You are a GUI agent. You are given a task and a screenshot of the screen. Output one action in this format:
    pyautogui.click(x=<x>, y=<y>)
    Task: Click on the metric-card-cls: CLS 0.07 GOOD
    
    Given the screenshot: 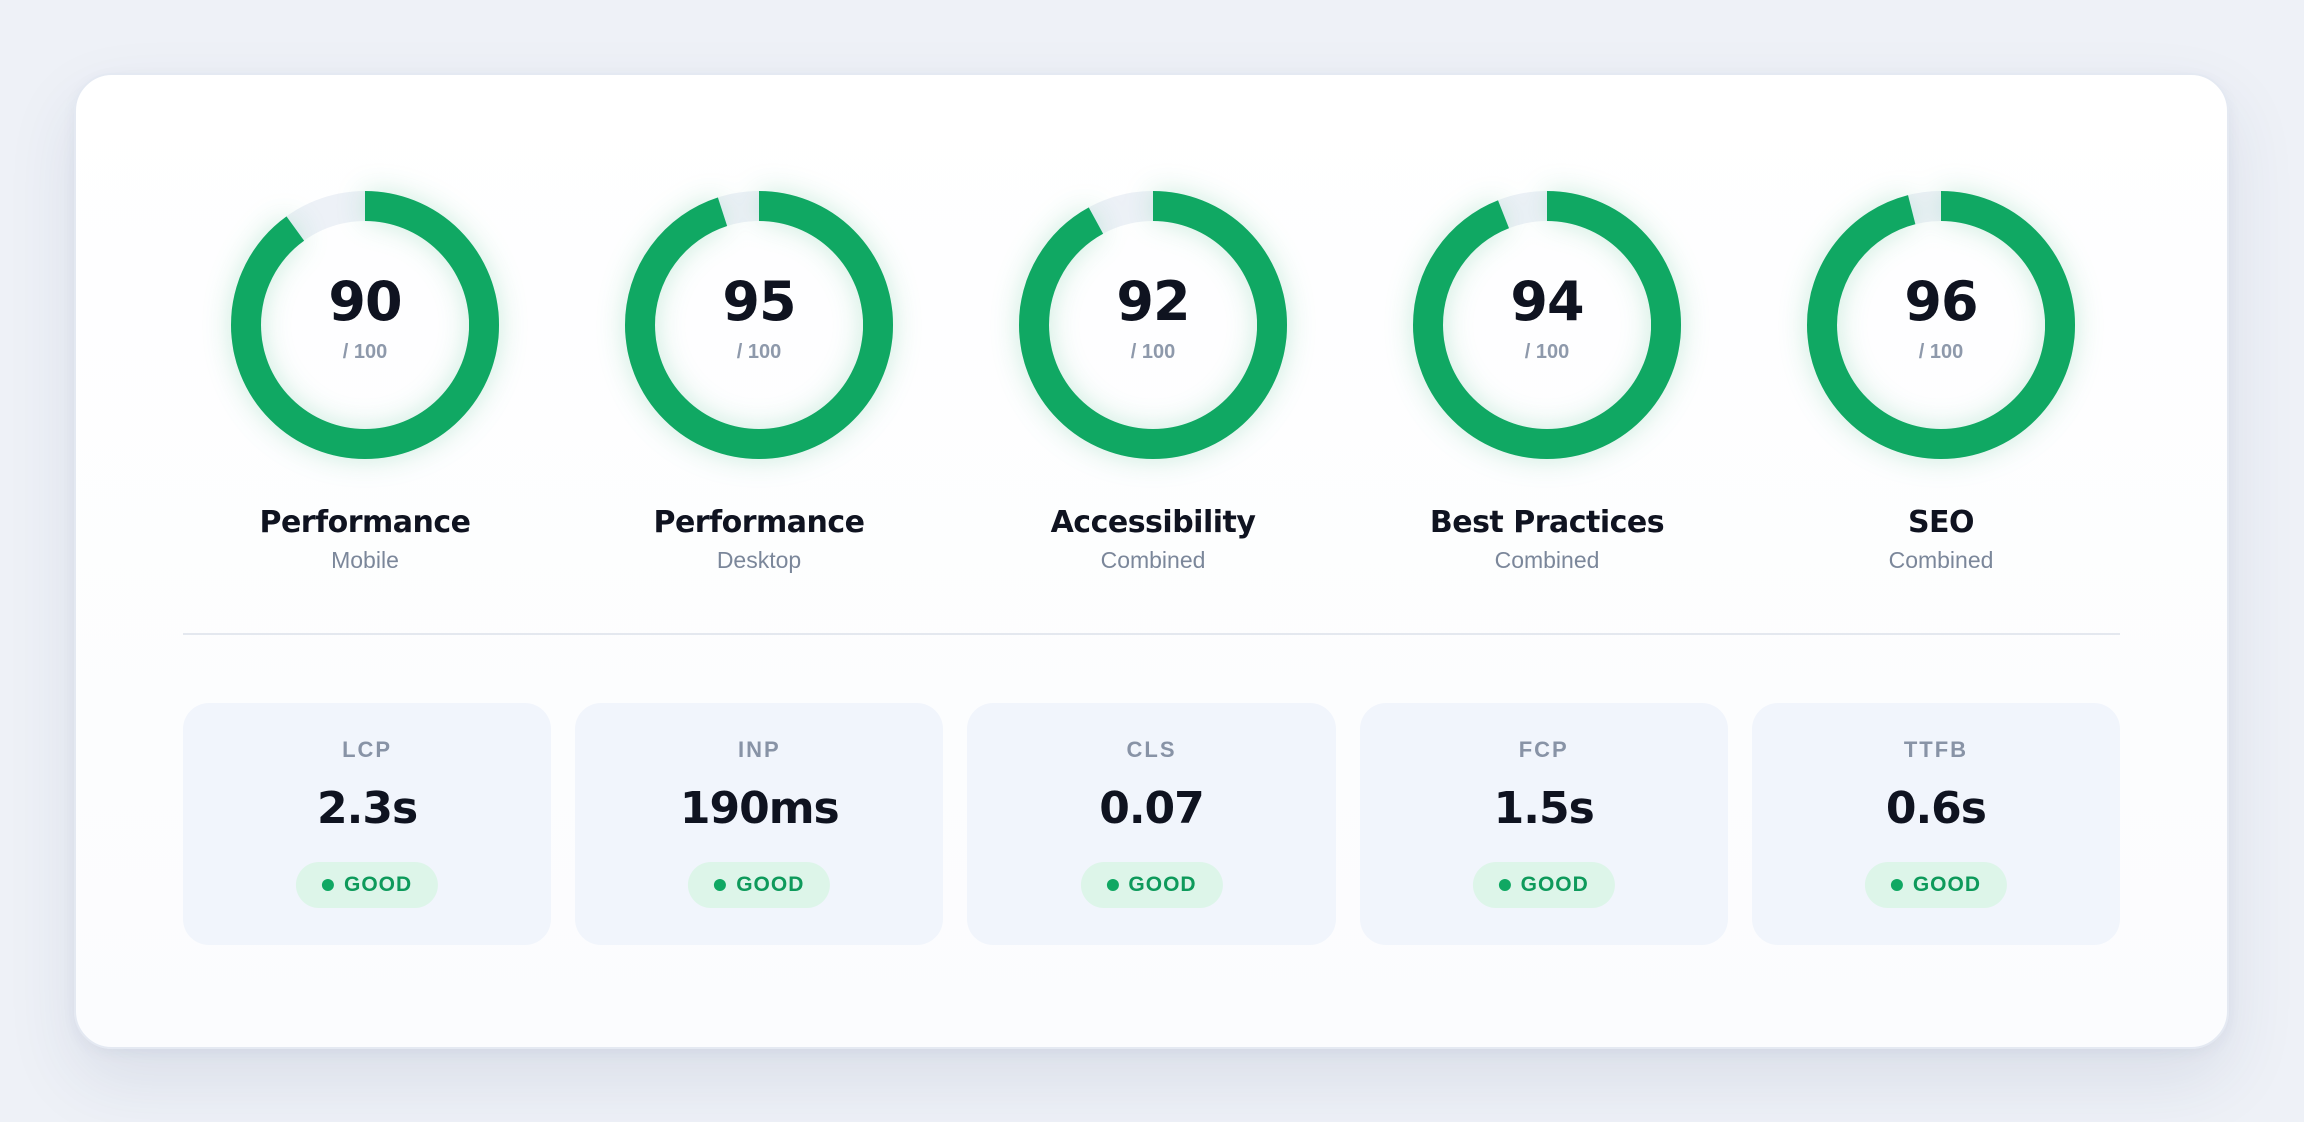 What is the action you would take?
    pyautogui.click(x=1151, y=824)
    